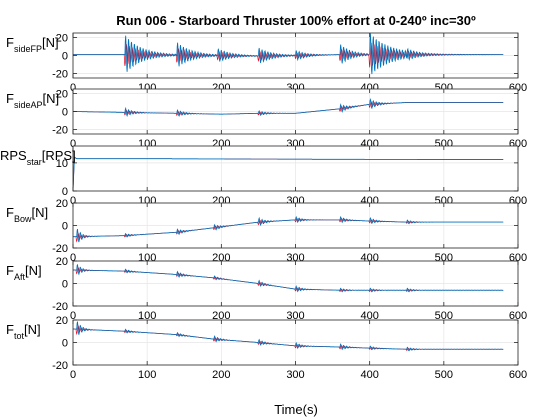  What do you see at coordinates (20, 277) in the screenshot?
I see `y-axis-label-subscript: Aft` at bounding box center [20, 277].